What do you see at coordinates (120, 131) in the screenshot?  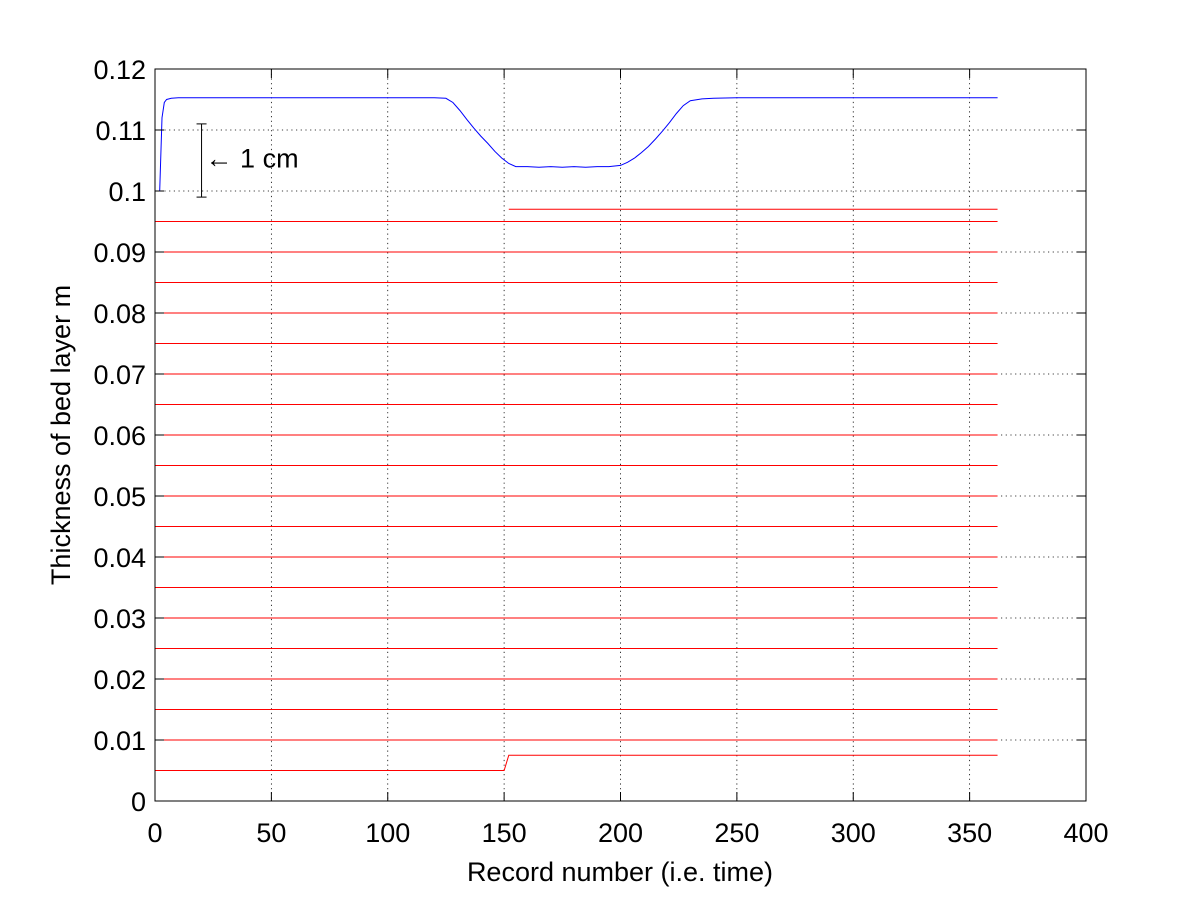 I see `y-tick-label: 0.11` at bounding box center [120, 131].